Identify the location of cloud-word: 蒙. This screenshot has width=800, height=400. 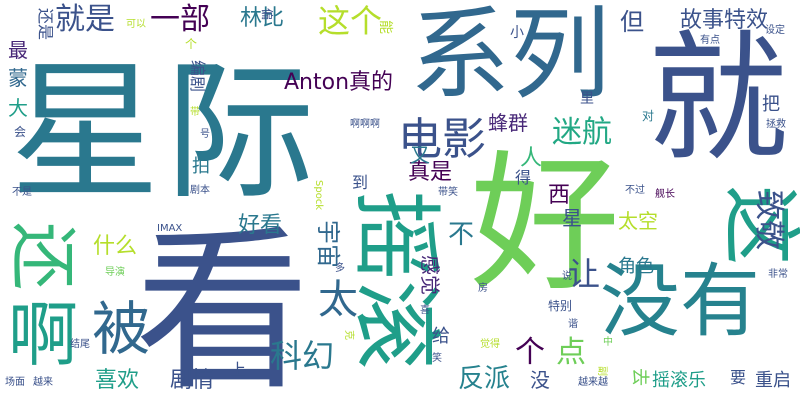
(18, 78).